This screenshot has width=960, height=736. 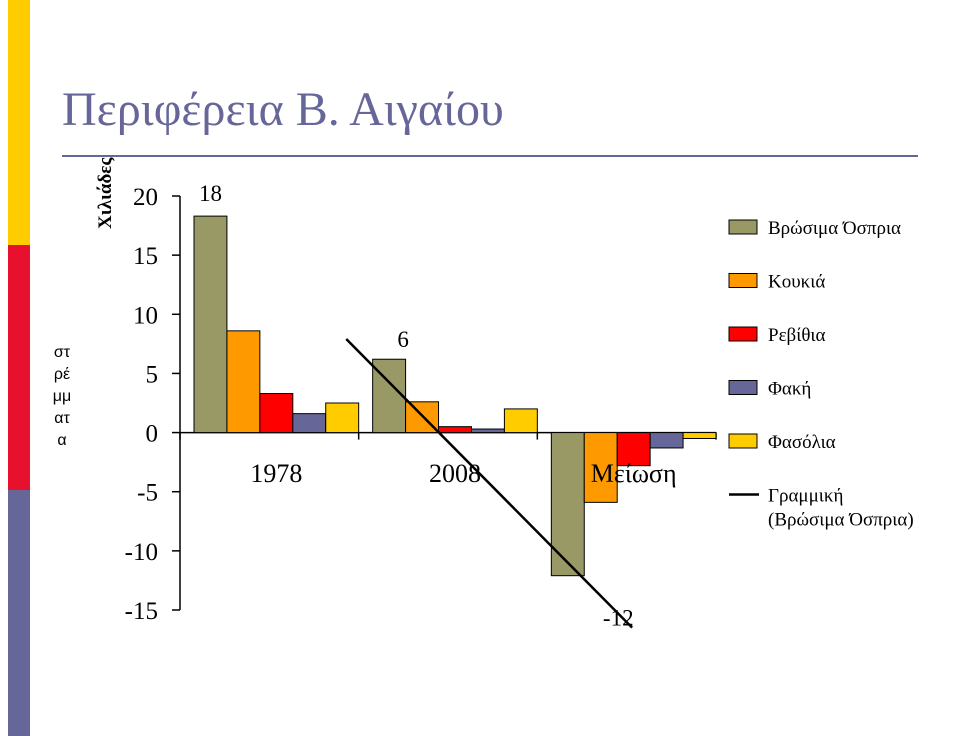 I want to click on slide-title: Περιφέρεια Β. Αιγαίου, so click(x=283, y=109).